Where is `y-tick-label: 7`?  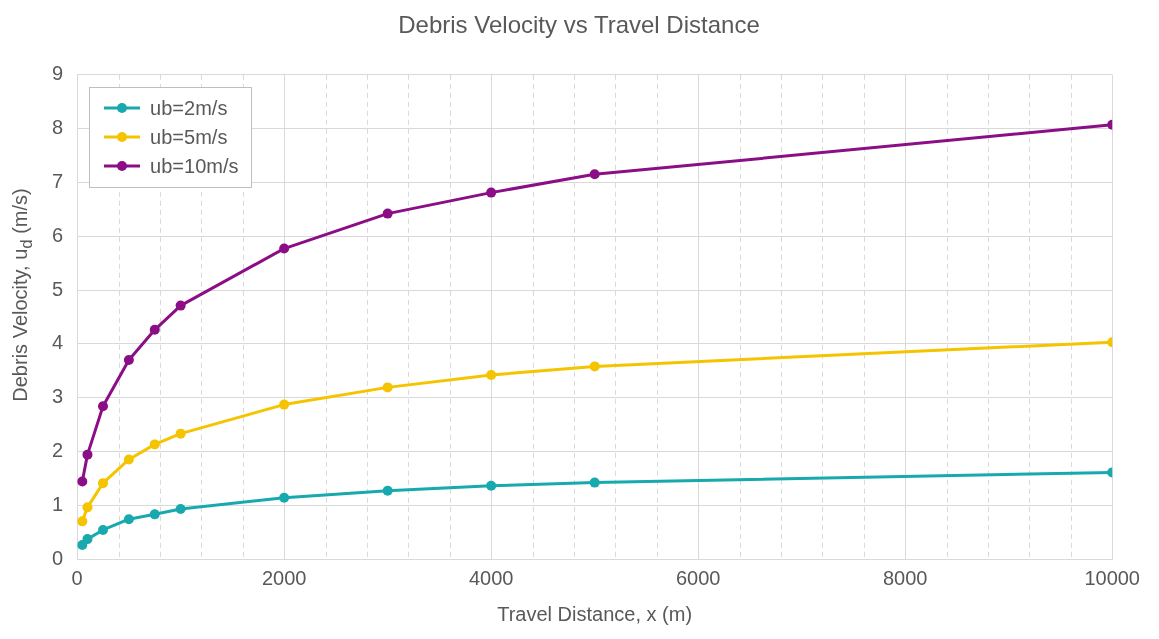
y-tick-label: 7 is located at coordinates (58, 180).